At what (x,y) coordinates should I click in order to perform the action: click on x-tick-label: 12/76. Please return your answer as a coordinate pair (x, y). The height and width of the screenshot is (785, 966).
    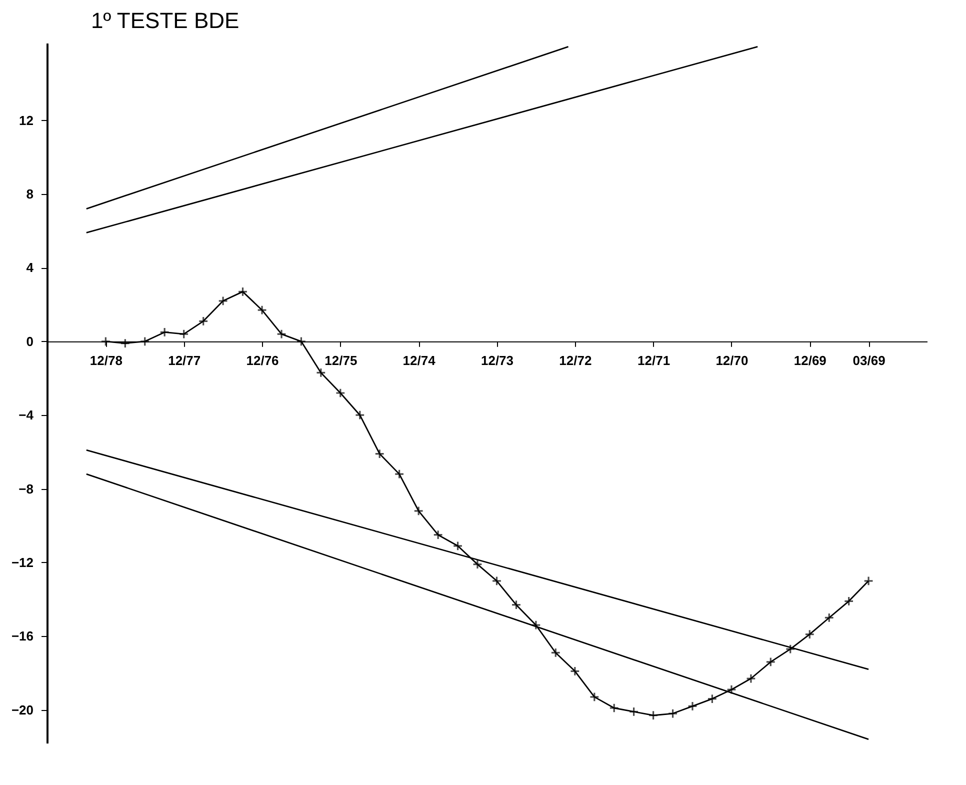
    Looking at the image, I should click on (262, 360).